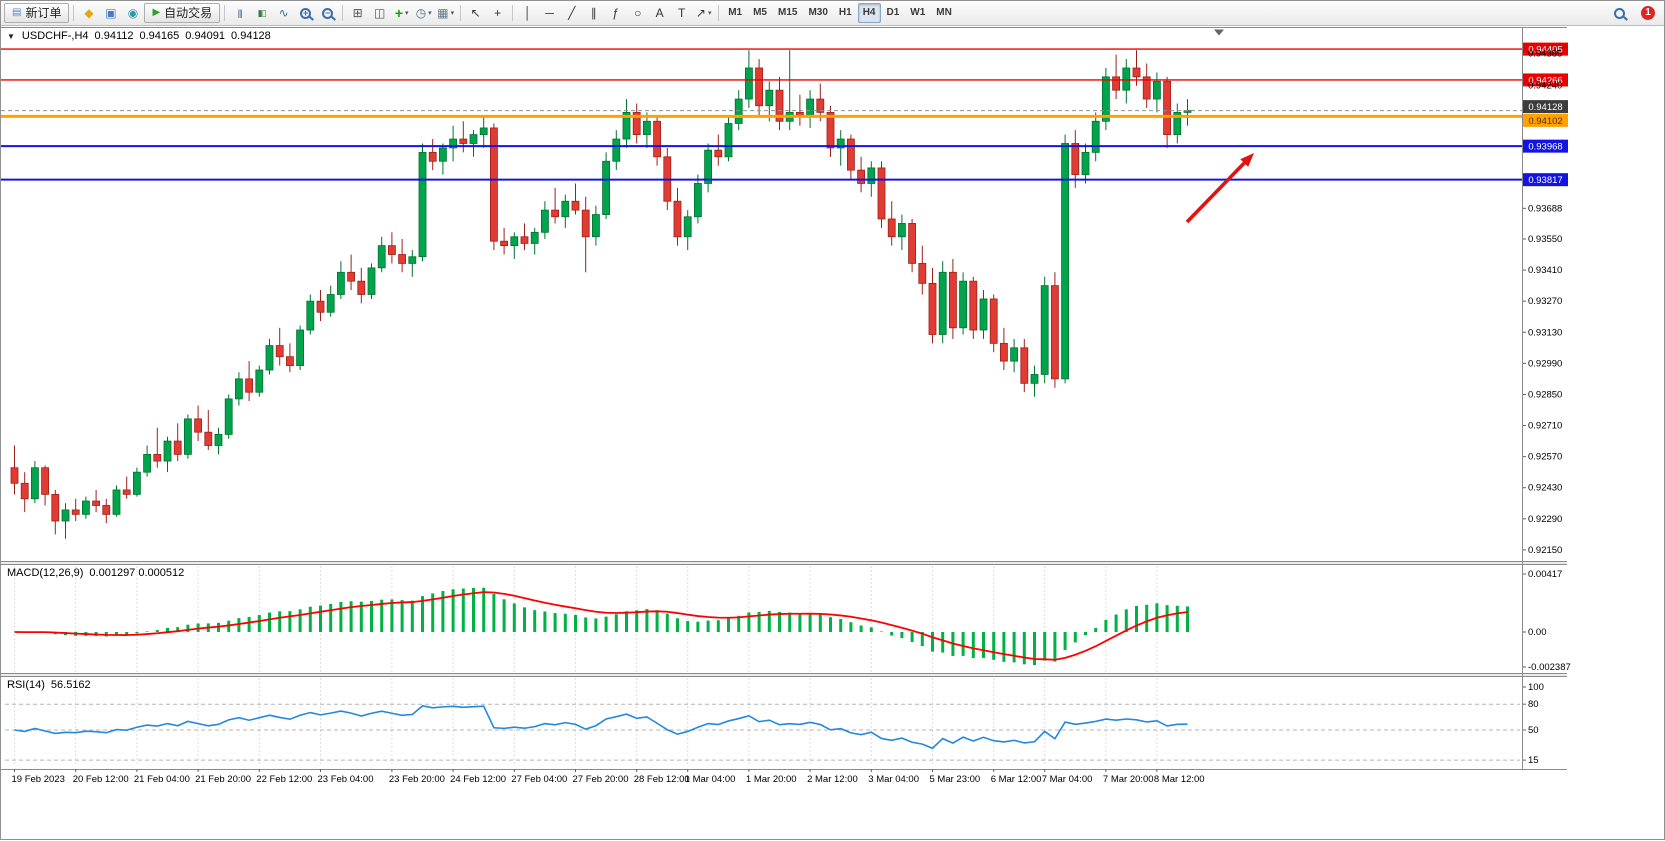 Image resolution: width=1665 pixels, height=841 pixels. What do you see at coordinates (615, 13) in the screenshot?
I see `fibonacci-icon: ƒ` at bounding box center [615, 13].